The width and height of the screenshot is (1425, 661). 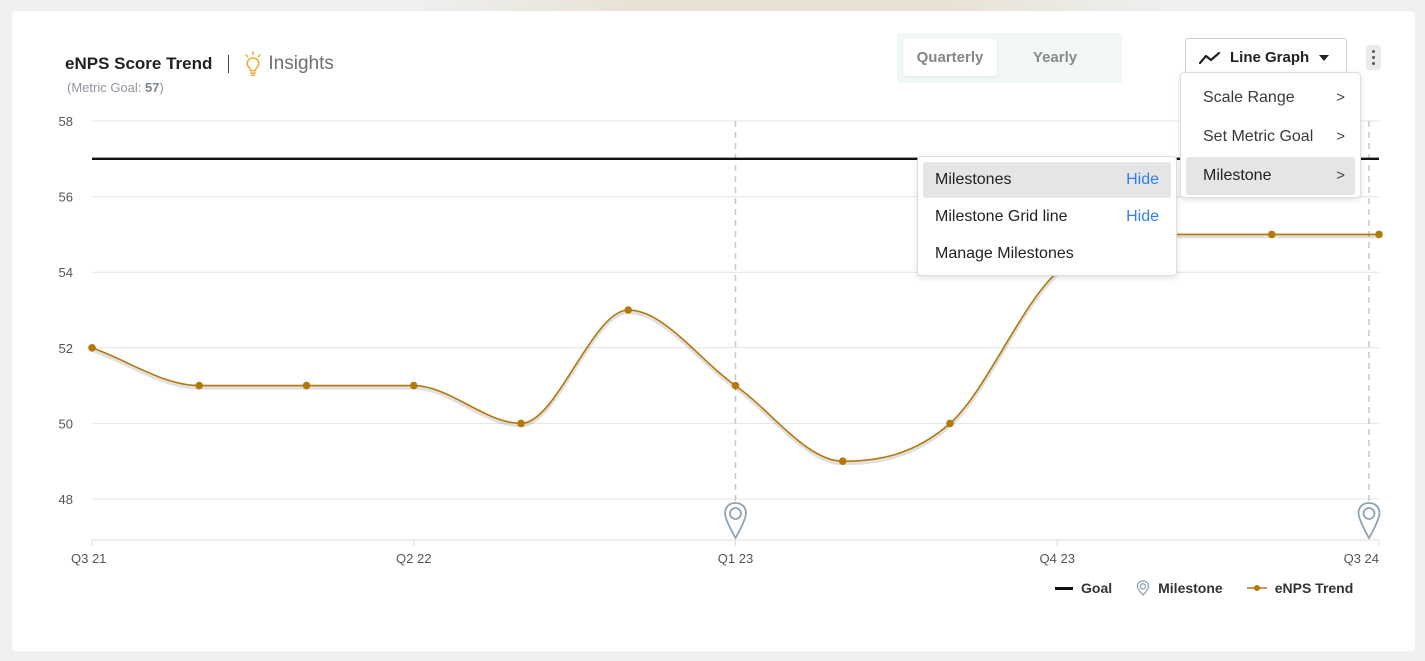 I want to click on goal-line-swatch, so click(x=1064, y=588).